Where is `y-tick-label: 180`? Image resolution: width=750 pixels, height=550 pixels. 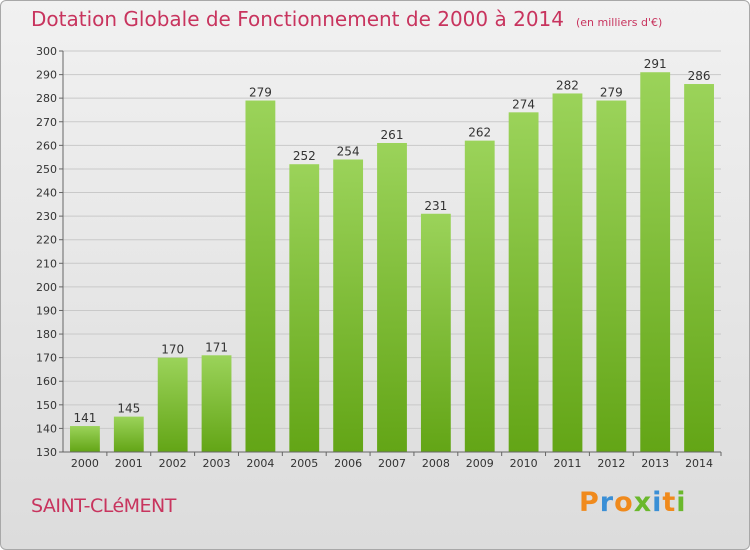
y-tick-label: 180 is located at coordinates (46, 334).